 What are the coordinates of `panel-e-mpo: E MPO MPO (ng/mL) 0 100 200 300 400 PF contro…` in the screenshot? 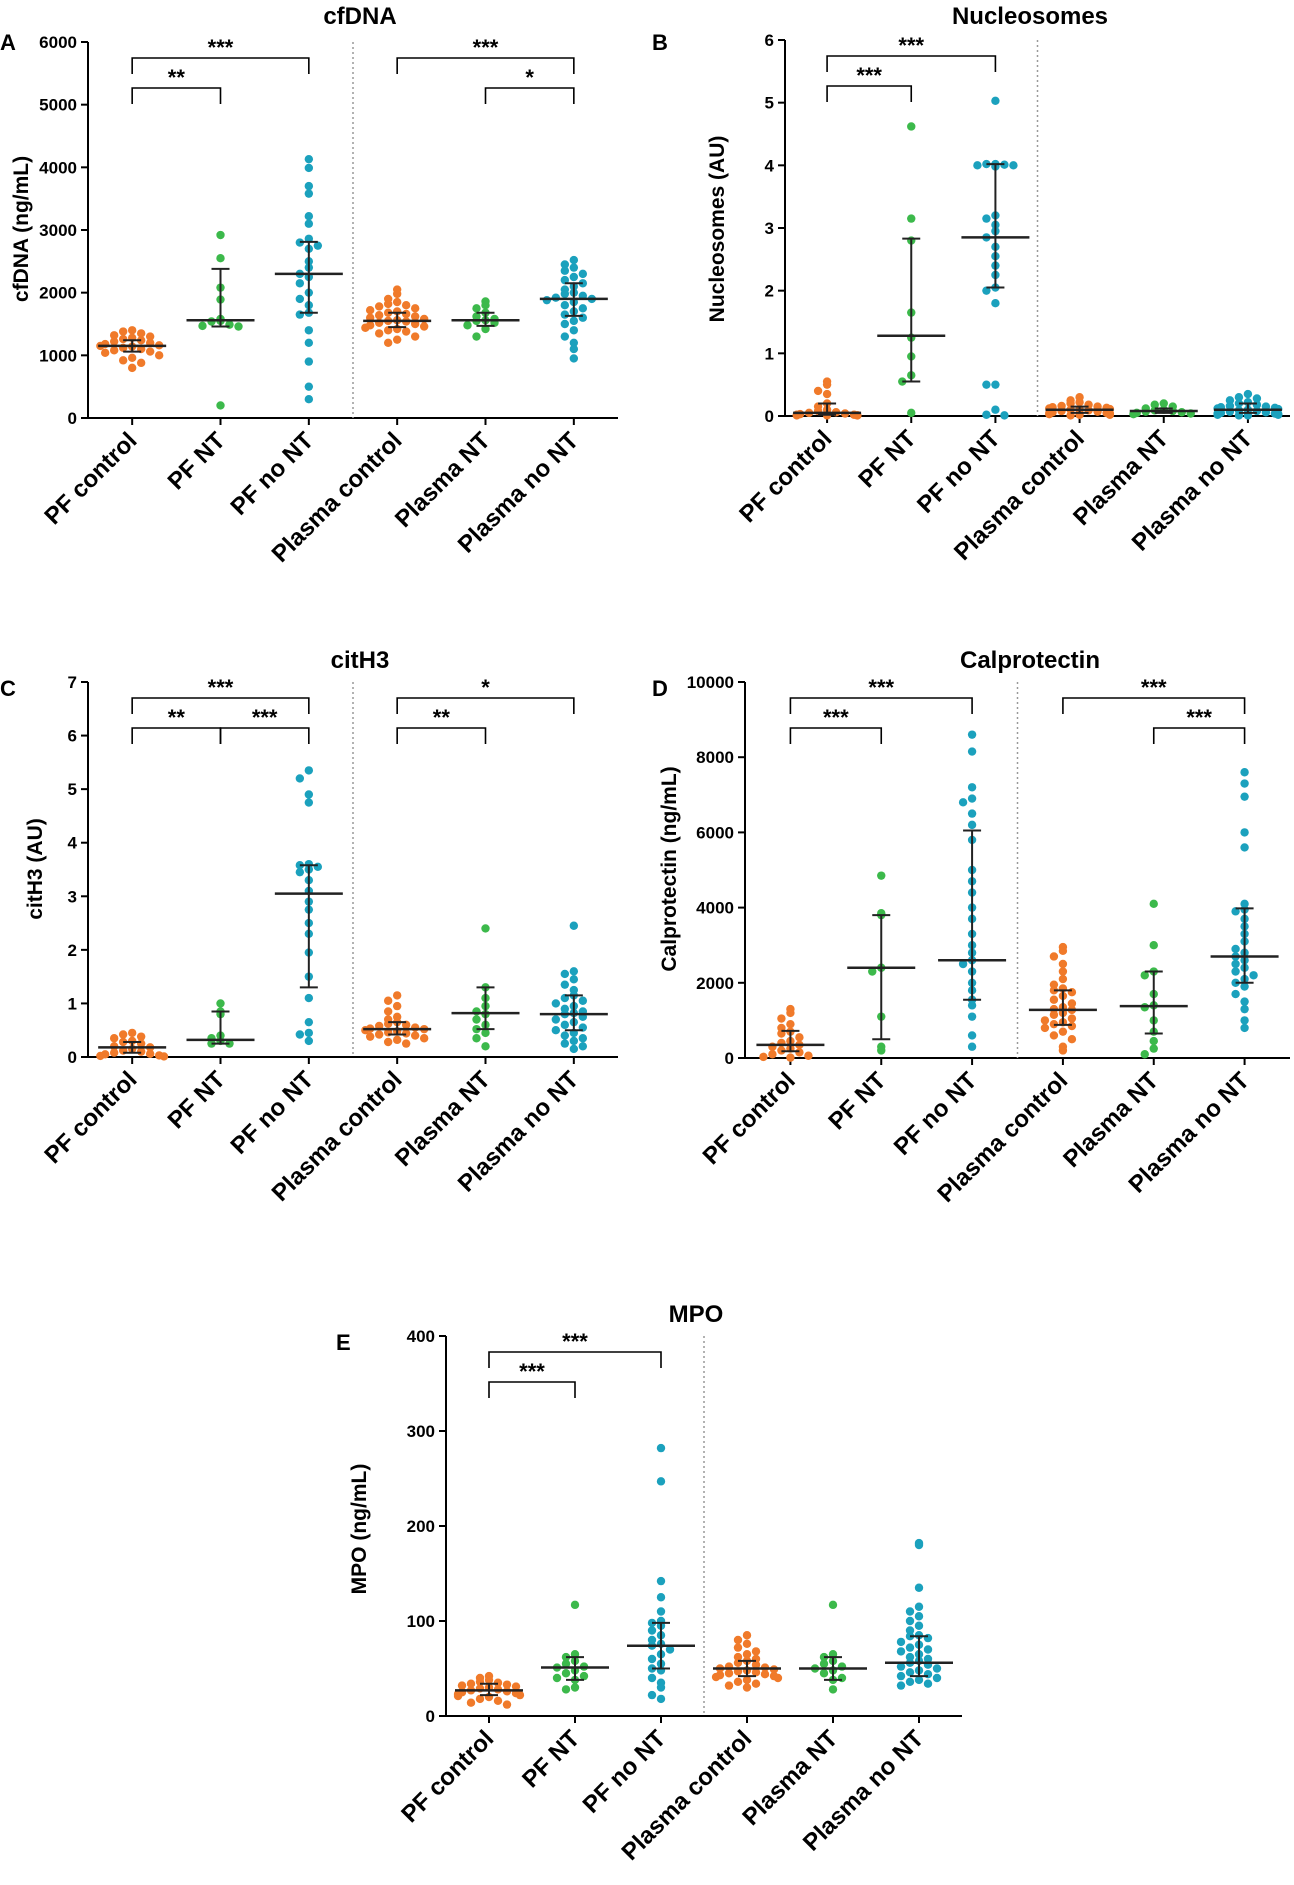 It's located at (649, 1583).